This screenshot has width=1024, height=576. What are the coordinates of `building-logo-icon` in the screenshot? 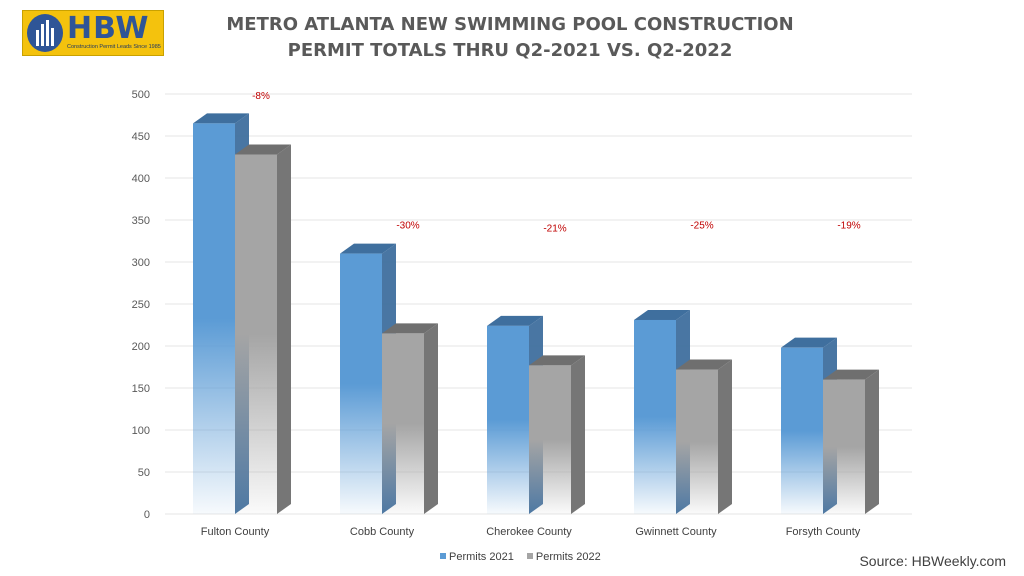 It's located at (45, 33).